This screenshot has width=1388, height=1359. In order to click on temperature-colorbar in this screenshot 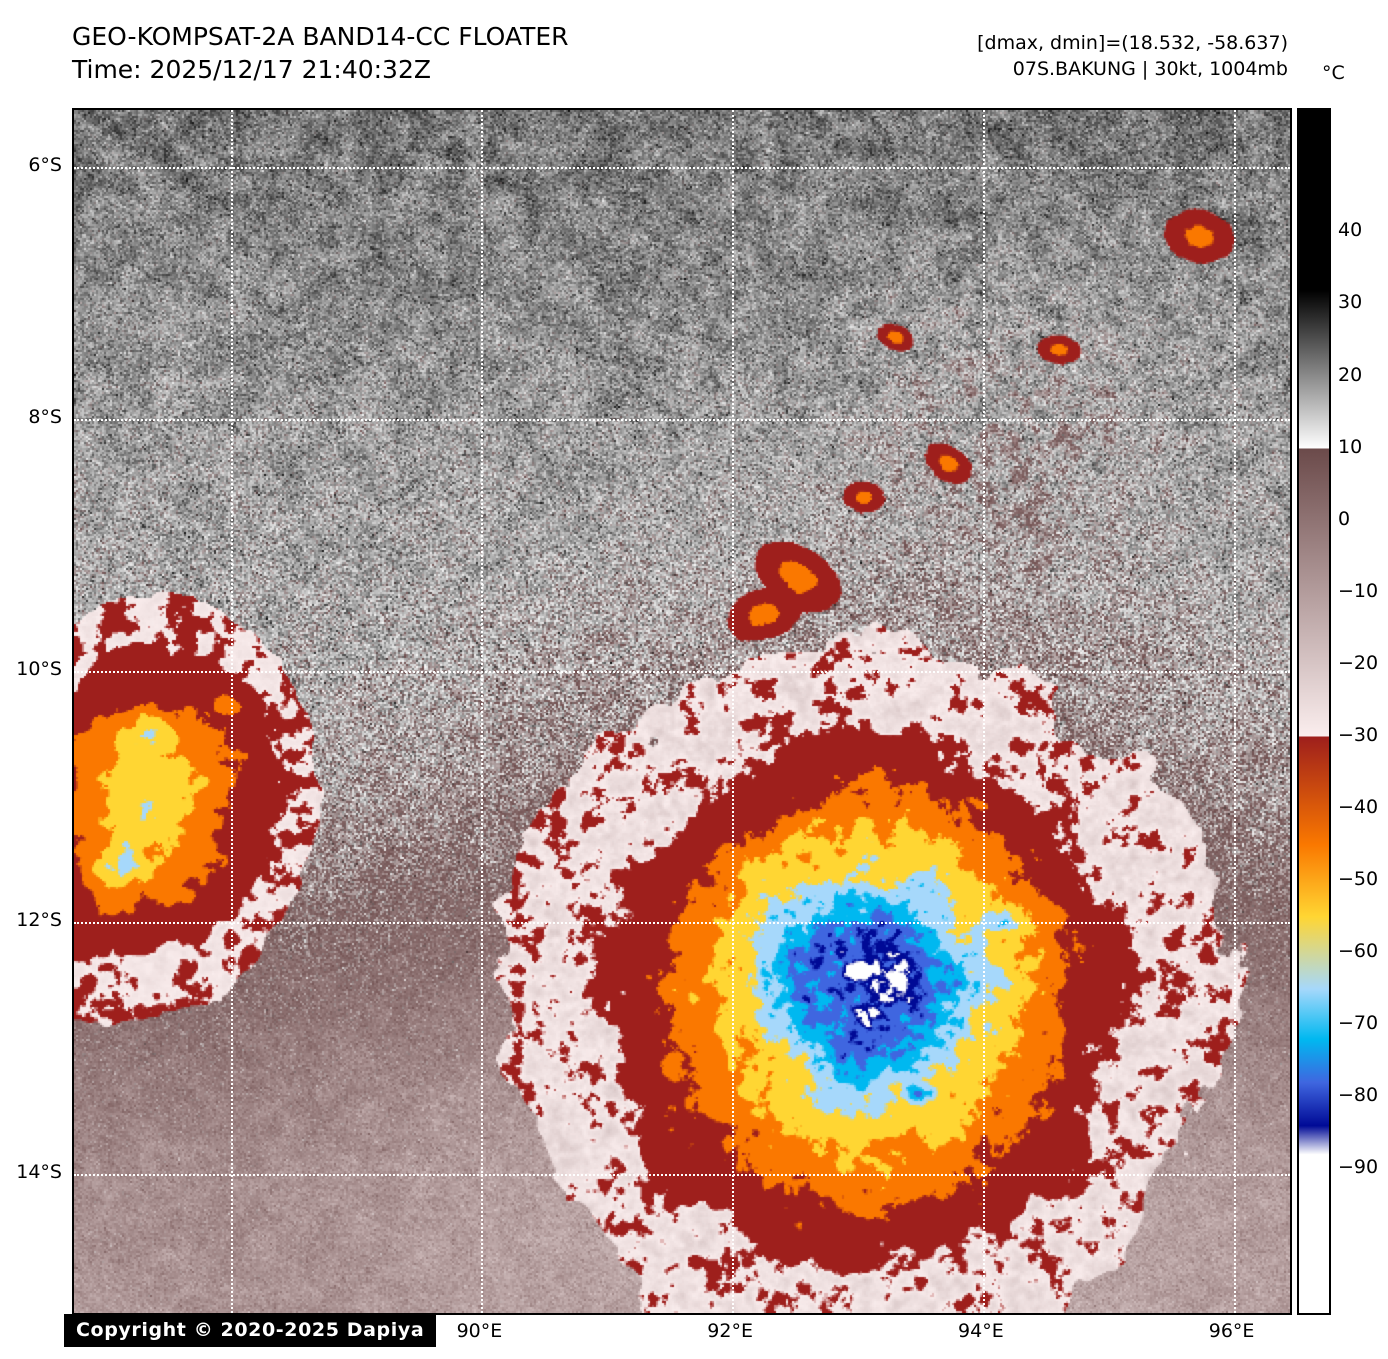, I will do `click(1314, 711)`.